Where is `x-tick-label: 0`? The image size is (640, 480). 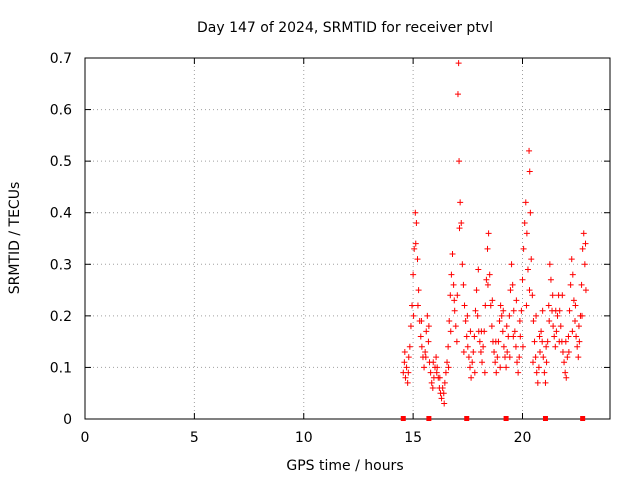
x-tick-label: 0 is located at coordinates (85, 438).